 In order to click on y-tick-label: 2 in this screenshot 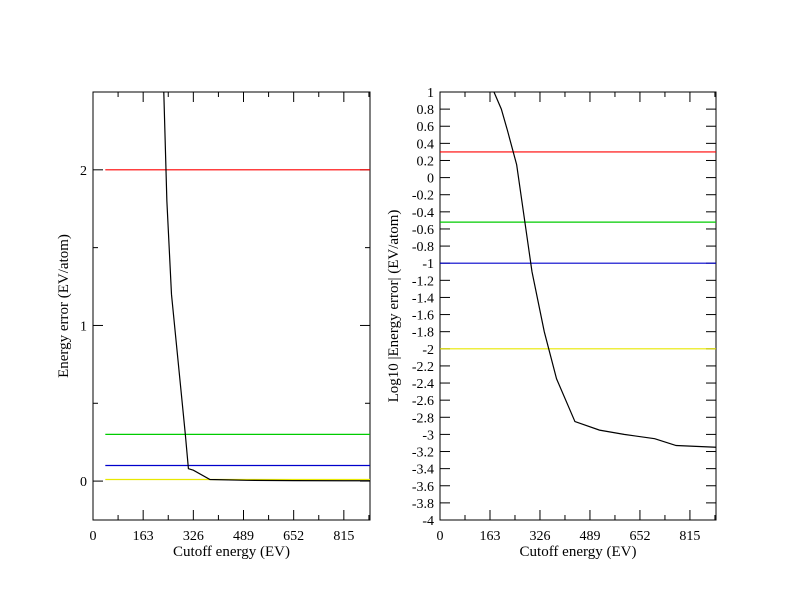, I will do `click(83, 171)`.